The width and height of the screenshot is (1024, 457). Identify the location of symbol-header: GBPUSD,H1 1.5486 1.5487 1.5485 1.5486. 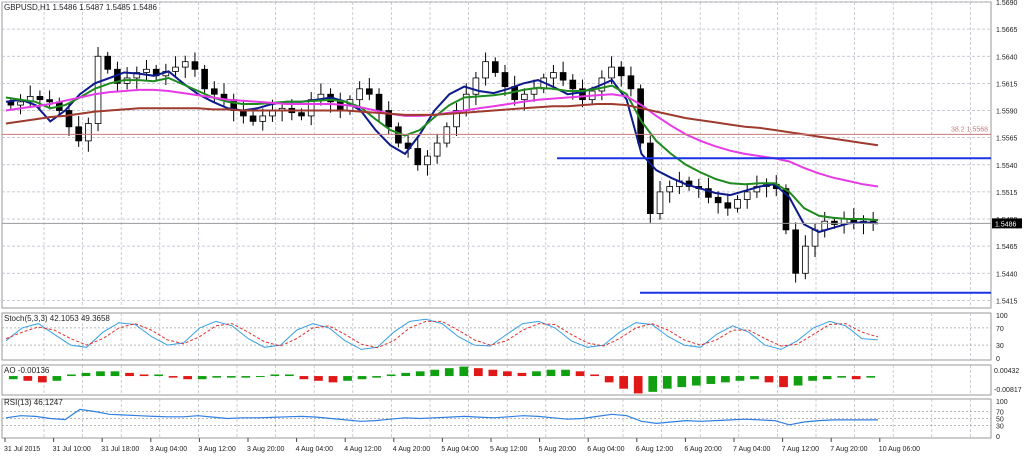
(81, 7).